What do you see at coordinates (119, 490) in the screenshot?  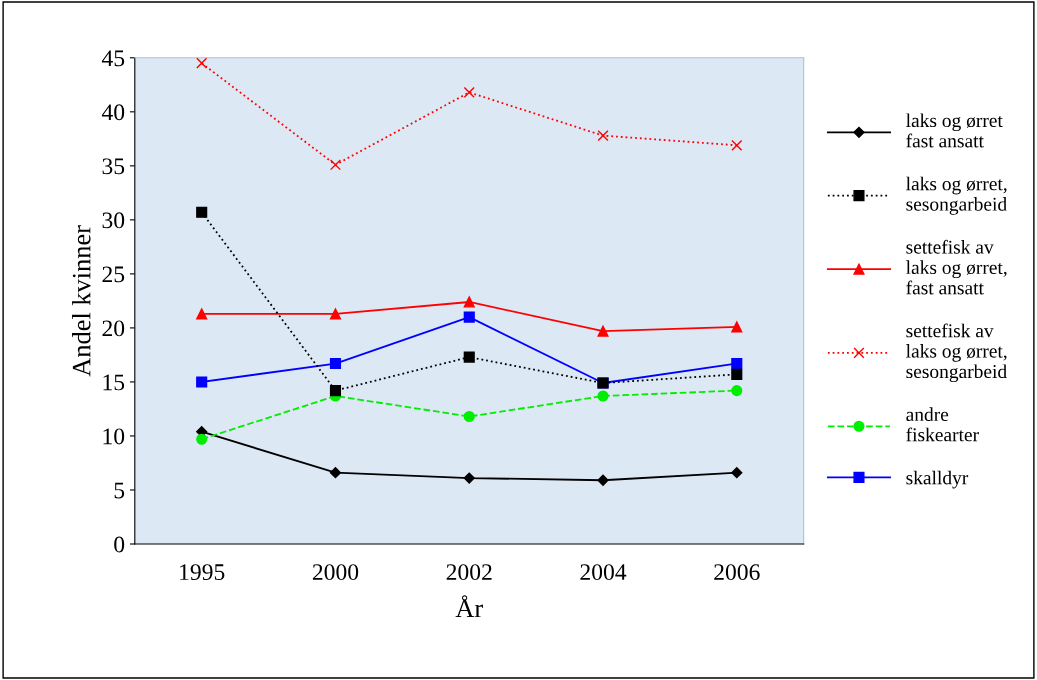 I see `y-tick-label: 5` at bounding box center [119, 490].